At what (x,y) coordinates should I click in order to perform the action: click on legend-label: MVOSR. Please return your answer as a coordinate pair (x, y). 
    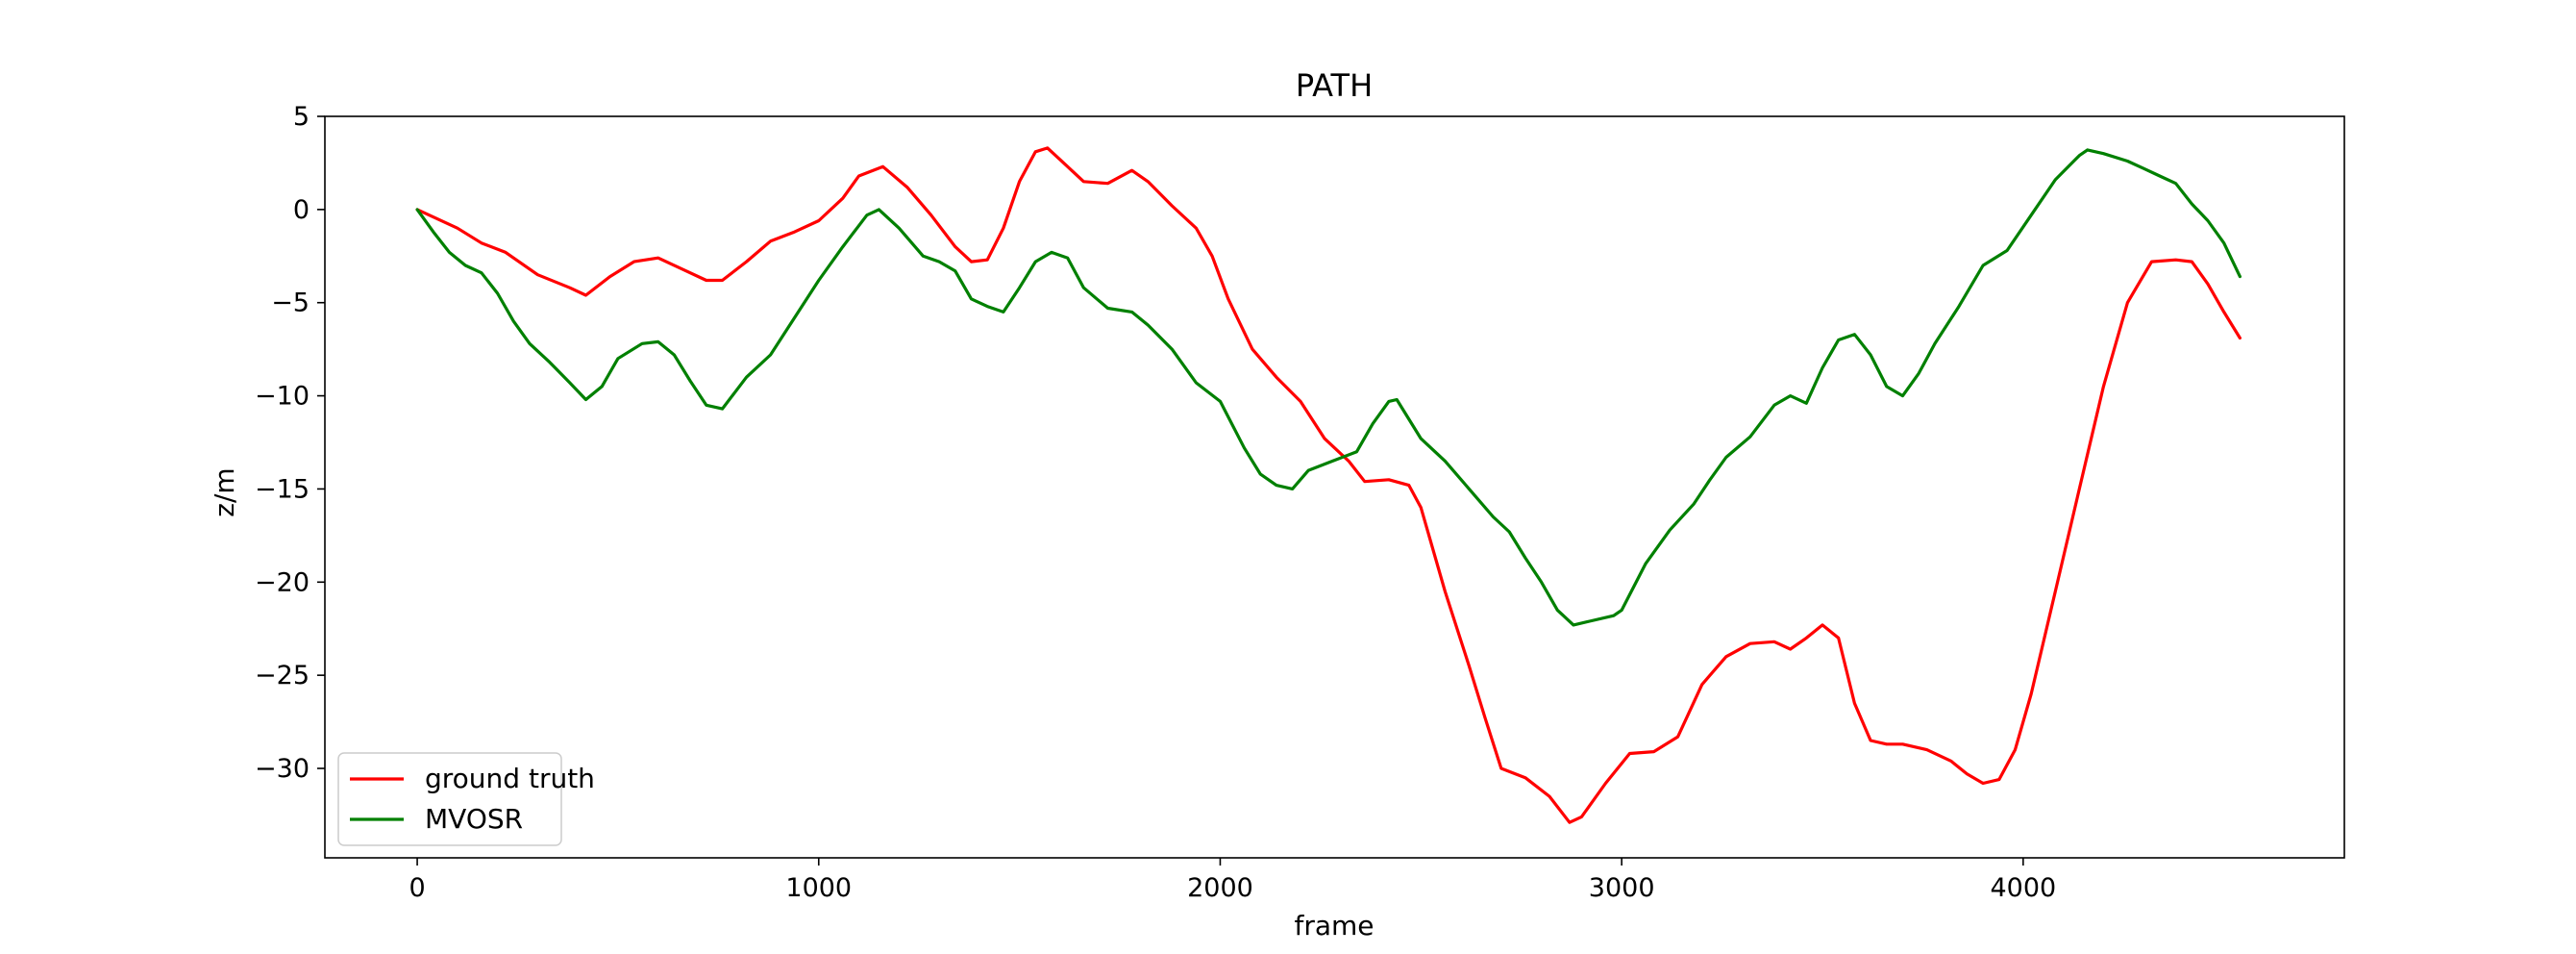
    Looking at the image, I should click on (474, 819).